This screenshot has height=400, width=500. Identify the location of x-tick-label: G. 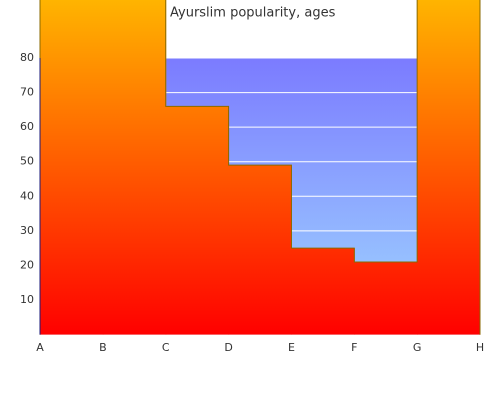
(417, 347).